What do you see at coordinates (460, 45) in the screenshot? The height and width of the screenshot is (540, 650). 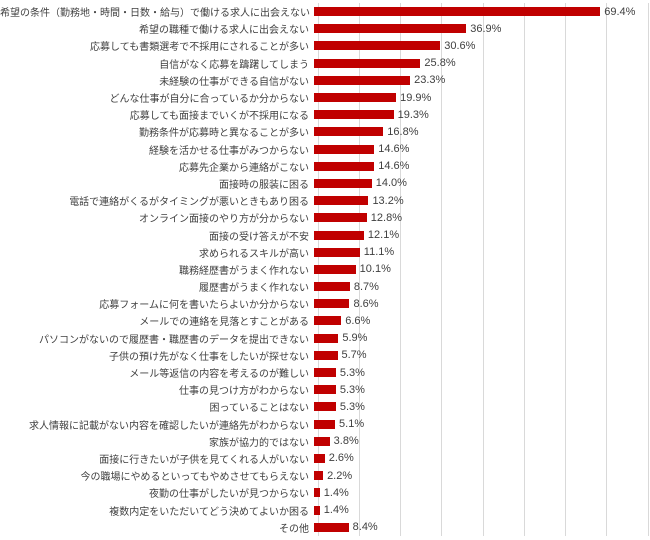 I see `value-label: 30.6%` at bounding box center [460, 45].